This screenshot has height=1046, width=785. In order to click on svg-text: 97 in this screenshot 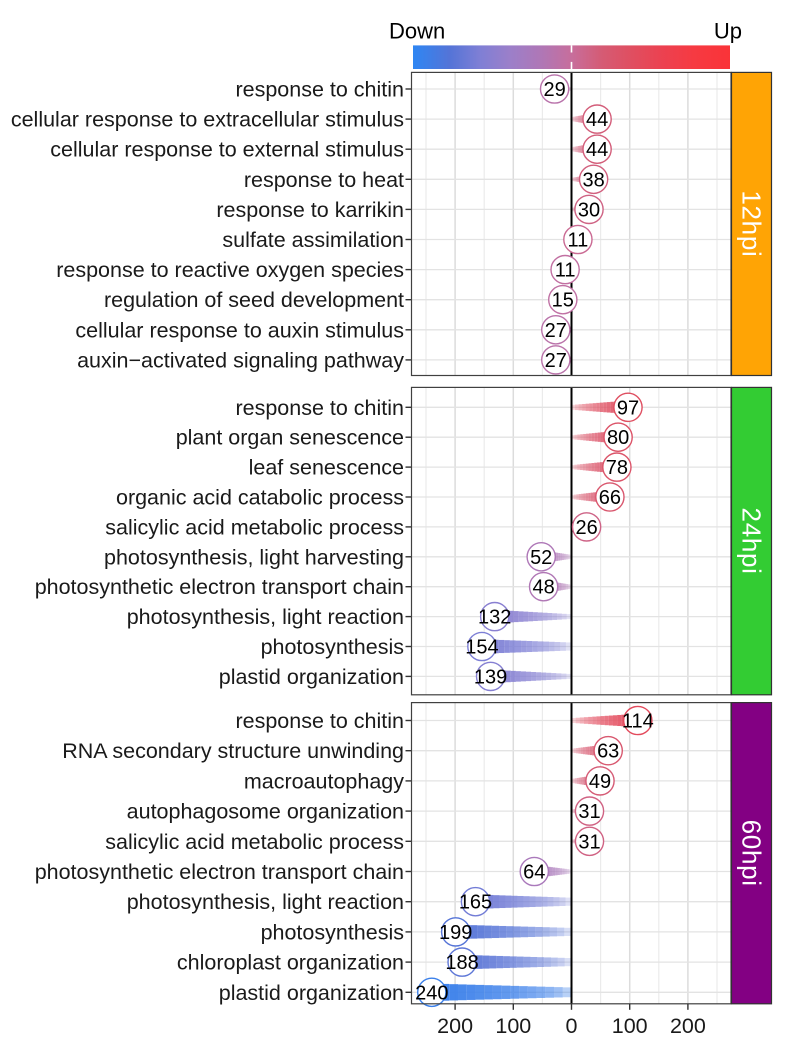, I will do `click(628, 408)`.